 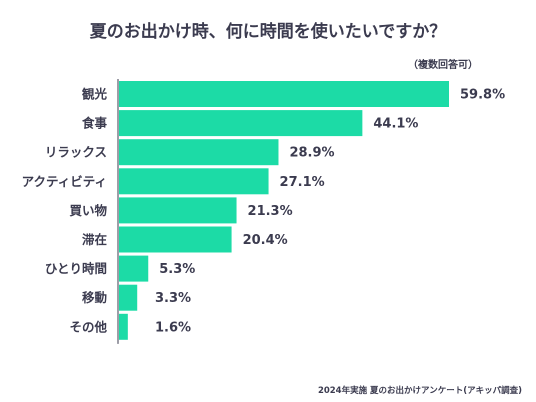 I want to click on value-label: 5.3%, so click(x=177, y=269).